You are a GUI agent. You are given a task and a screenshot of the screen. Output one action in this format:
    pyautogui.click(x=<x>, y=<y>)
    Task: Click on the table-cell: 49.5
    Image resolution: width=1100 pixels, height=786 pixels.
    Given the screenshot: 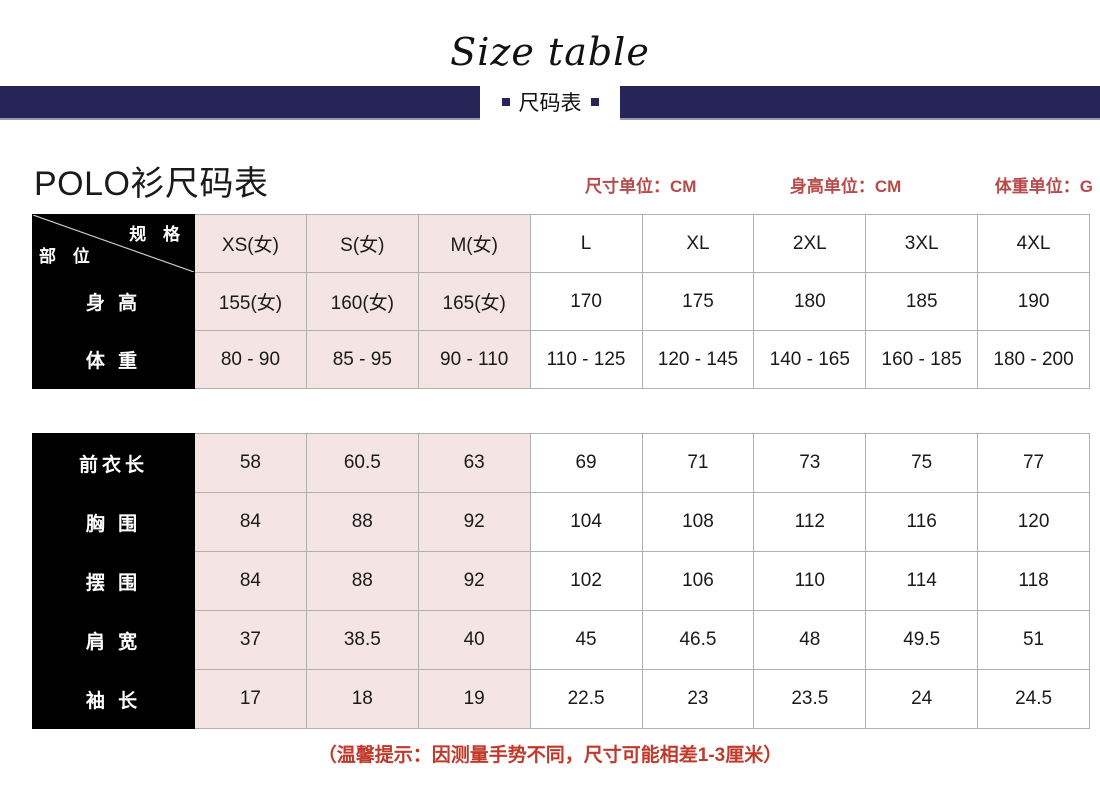 What is the action you would take?
    pyautogui.click(x=922, y=640)
    